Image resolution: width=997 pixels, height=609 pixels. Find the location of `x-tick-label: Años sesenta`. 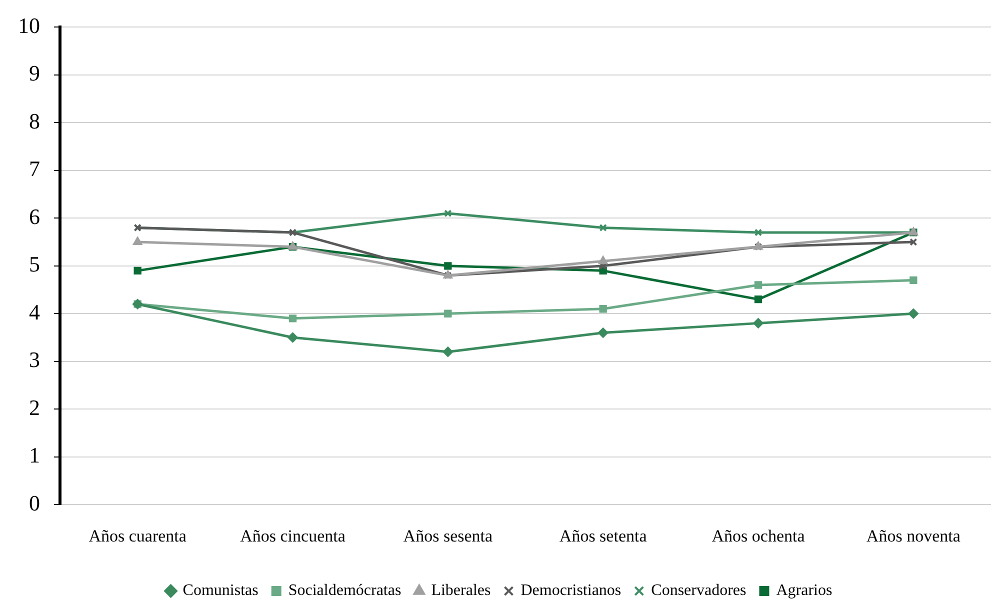

x-tick-label: Años sesenta is located at coordinates (448, 536).